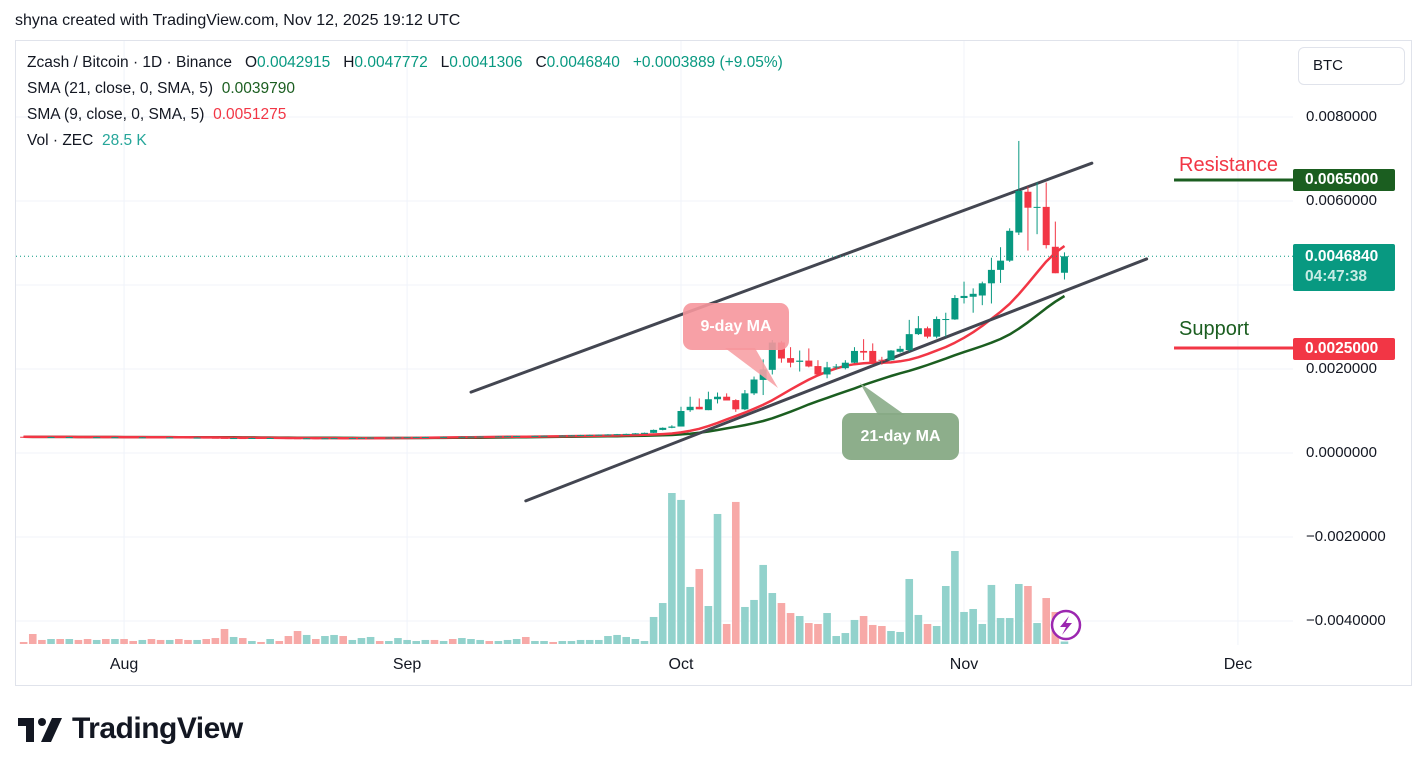 The height and width of the screenshot is (776, 1427). I want to click on lightning-icon, so click(1066, 625).